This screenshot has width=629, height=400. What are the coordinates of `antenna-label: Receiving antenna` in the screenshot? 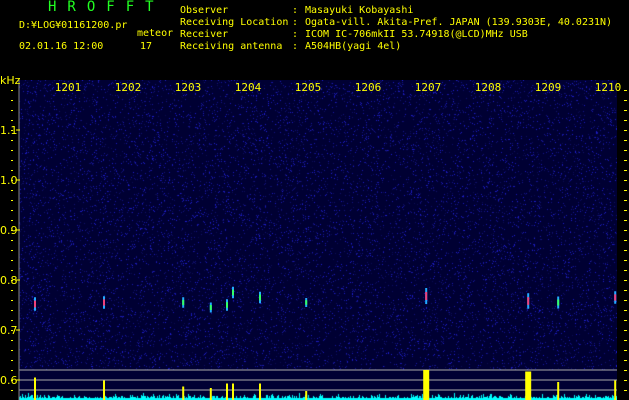 It's located at (231, 46).